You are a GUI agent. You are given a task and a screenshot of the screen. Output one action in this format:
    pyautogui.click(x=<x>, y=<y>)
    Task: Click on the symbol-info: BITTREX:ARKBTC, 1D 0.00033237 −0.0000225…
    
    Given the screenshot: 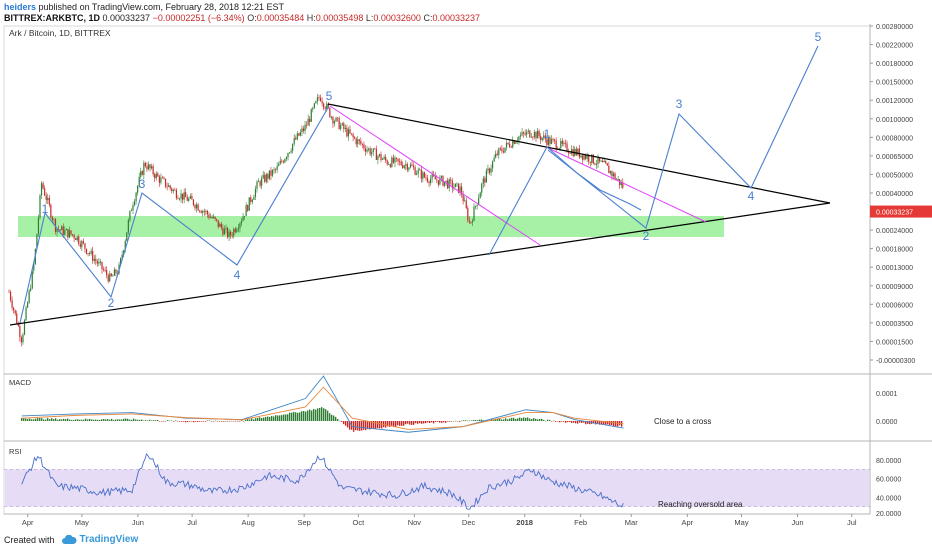 What is the action you would take?
    pyautogui.click(x=242, y=18)
    